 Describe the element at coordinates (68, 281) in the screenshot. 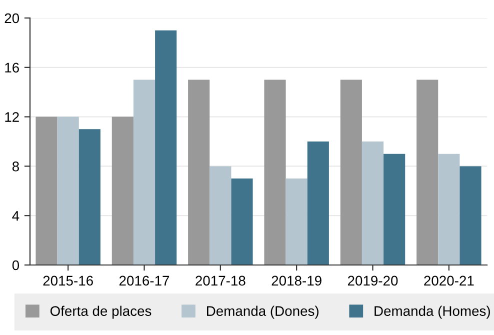

I see `x-tick-label: 2015-16` at that location.